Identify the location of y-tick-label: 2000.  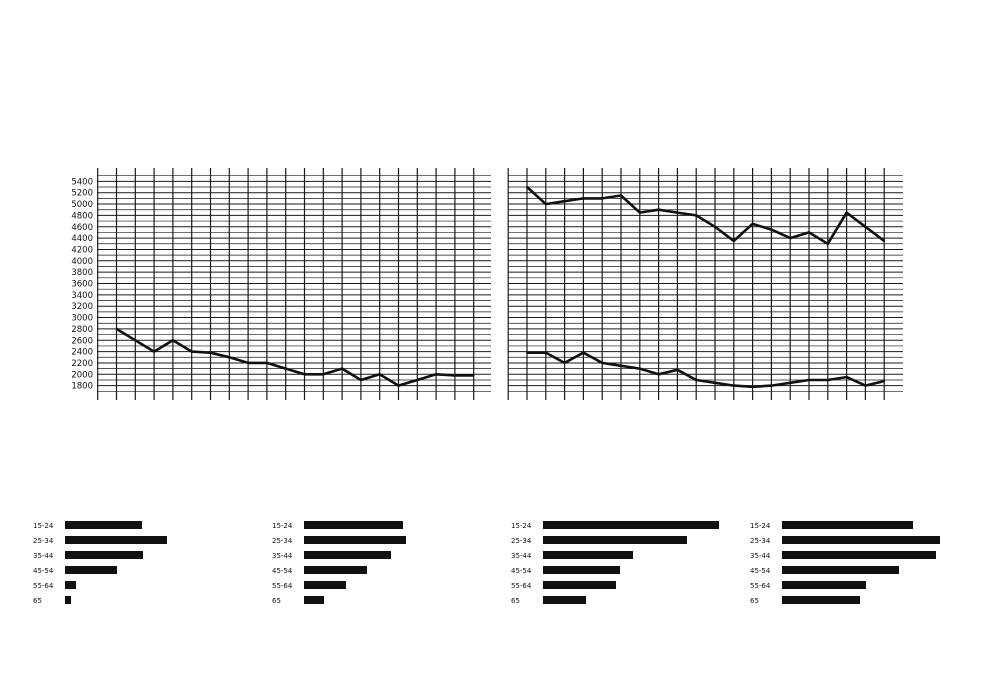
(82, 375).